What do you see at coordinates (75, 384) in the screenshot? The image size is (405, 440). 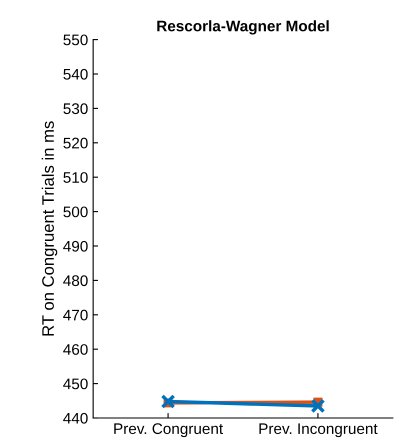 I see `y-tick-label: 450` at bounding box center [75, 384].